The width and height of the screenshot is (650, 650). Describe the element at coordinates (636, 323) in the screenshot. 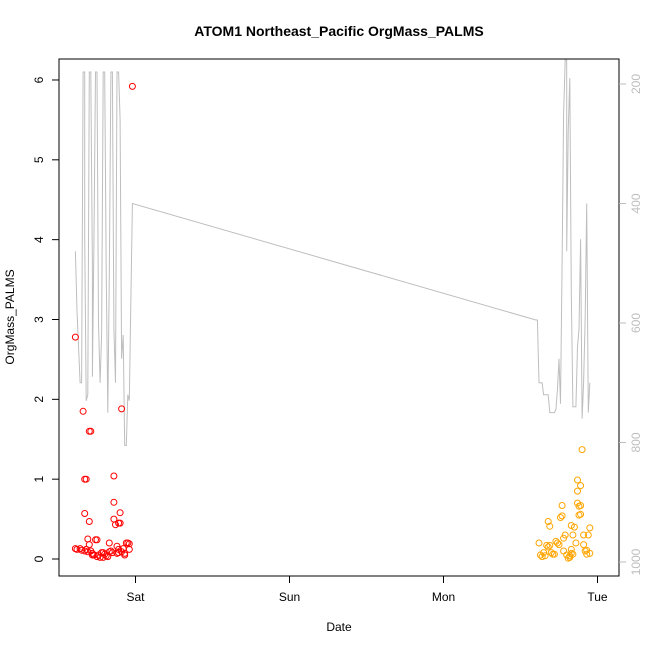

I see `right-tick-label: 600` at that location.